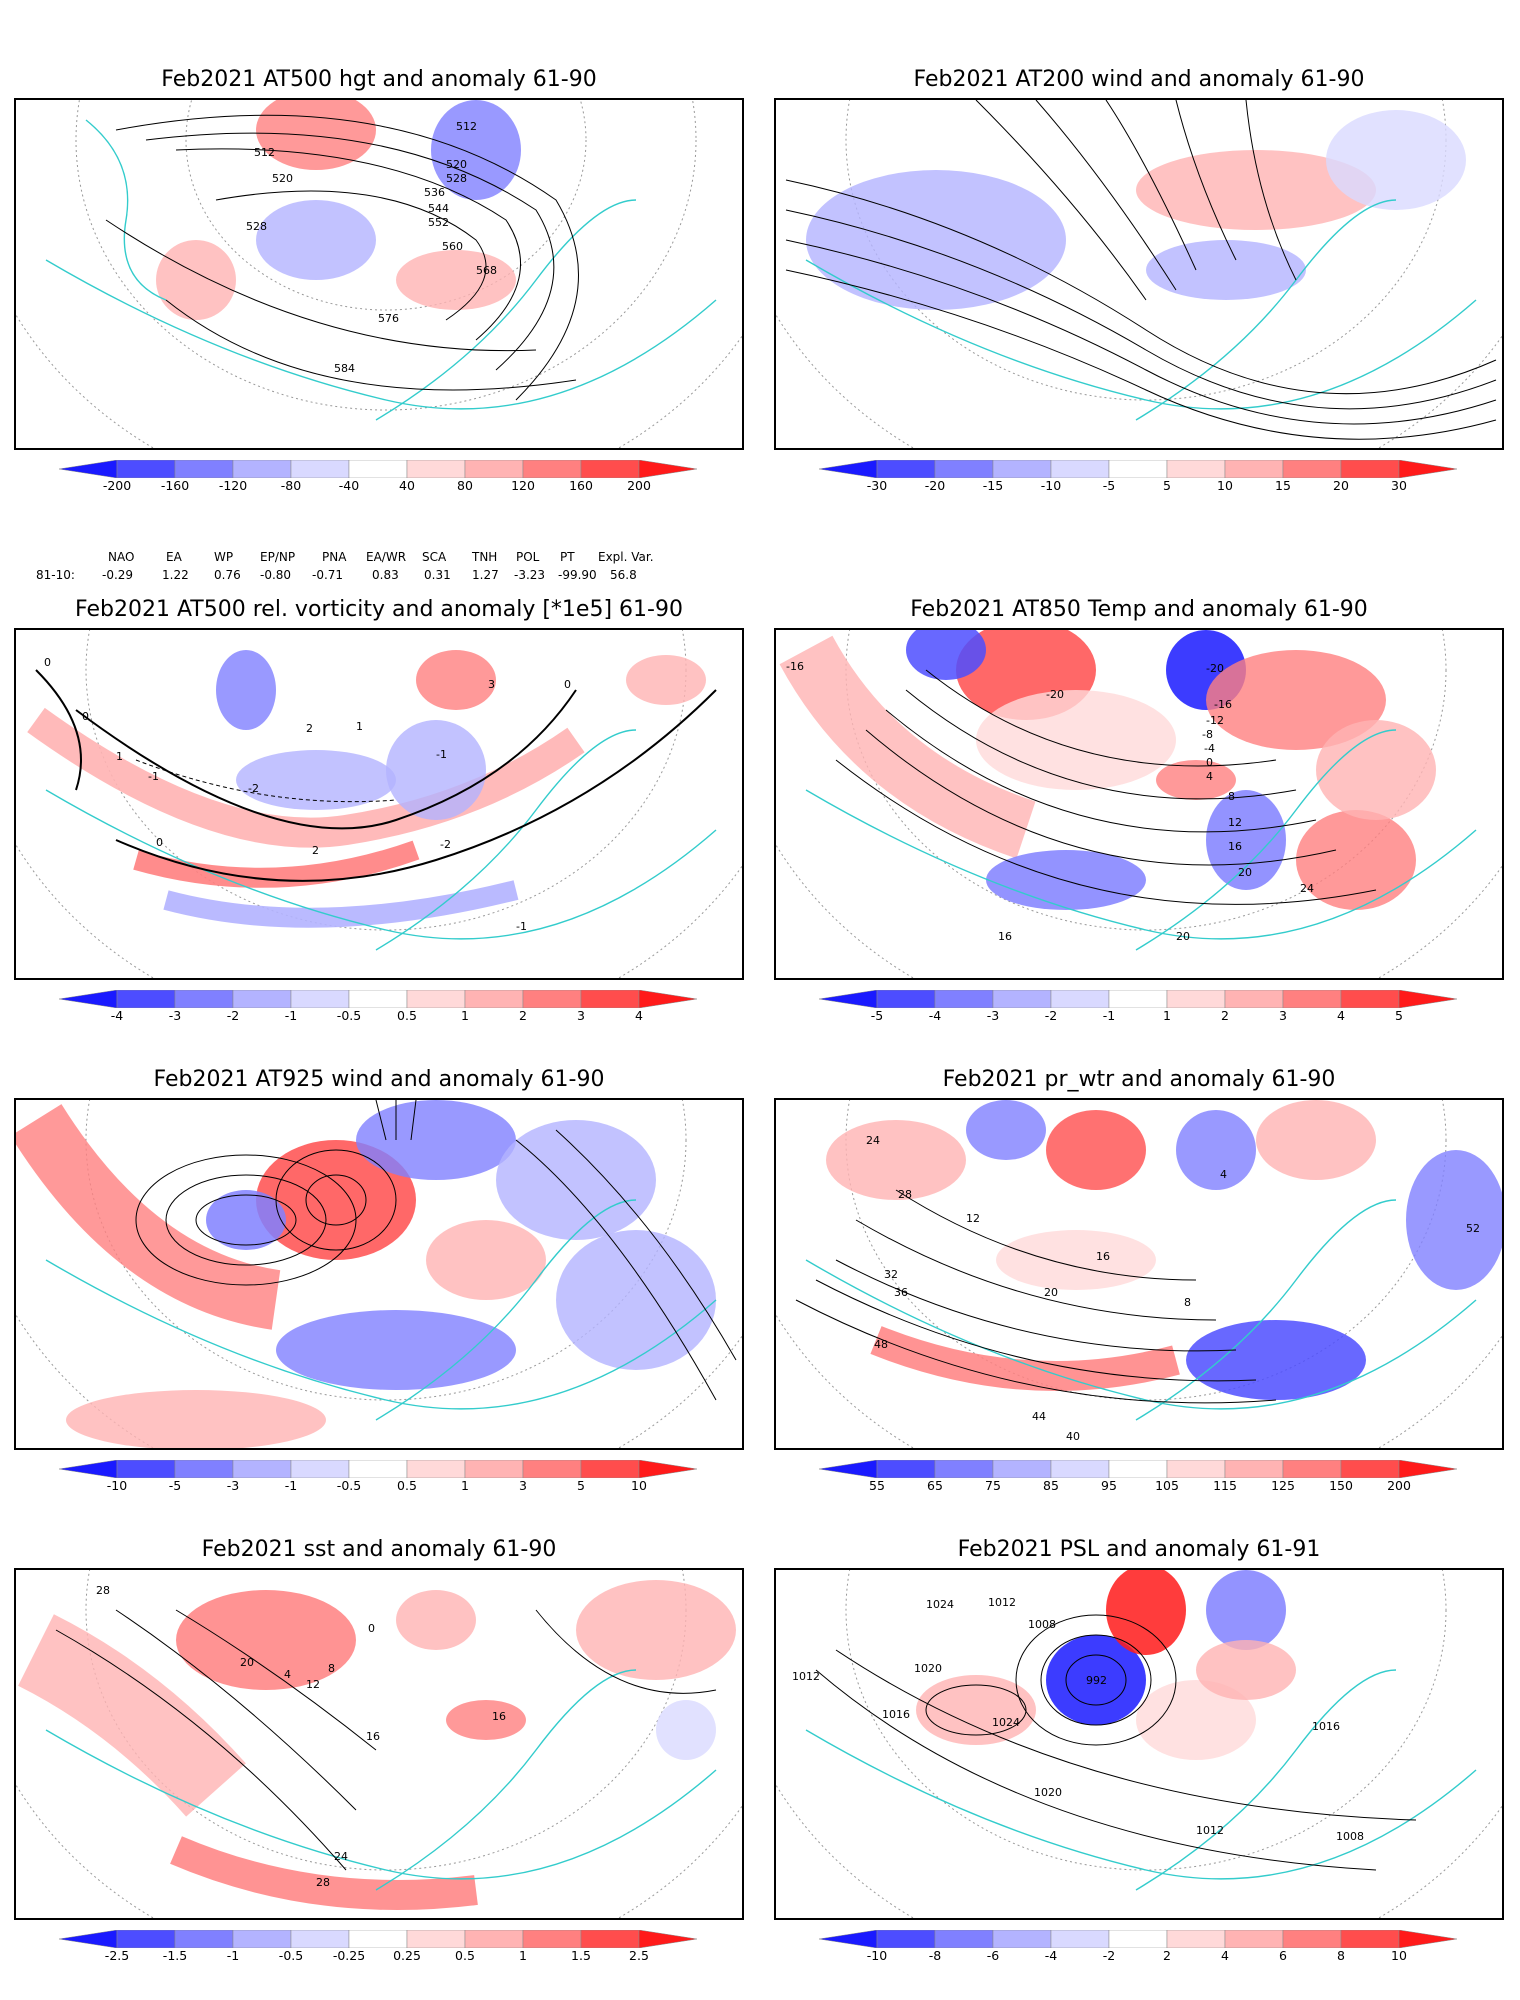  Describe the element at coordinates (935, 485) in the screenshot. I see `colorbar-tick-label: -20` at that location.